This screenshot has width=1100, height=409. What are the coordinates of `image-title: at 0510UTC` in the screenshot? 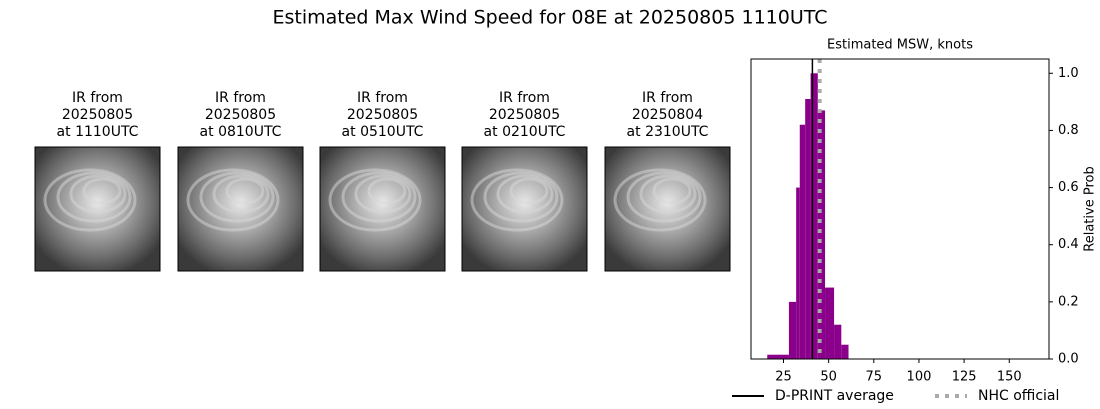 It's located at (383, 132).